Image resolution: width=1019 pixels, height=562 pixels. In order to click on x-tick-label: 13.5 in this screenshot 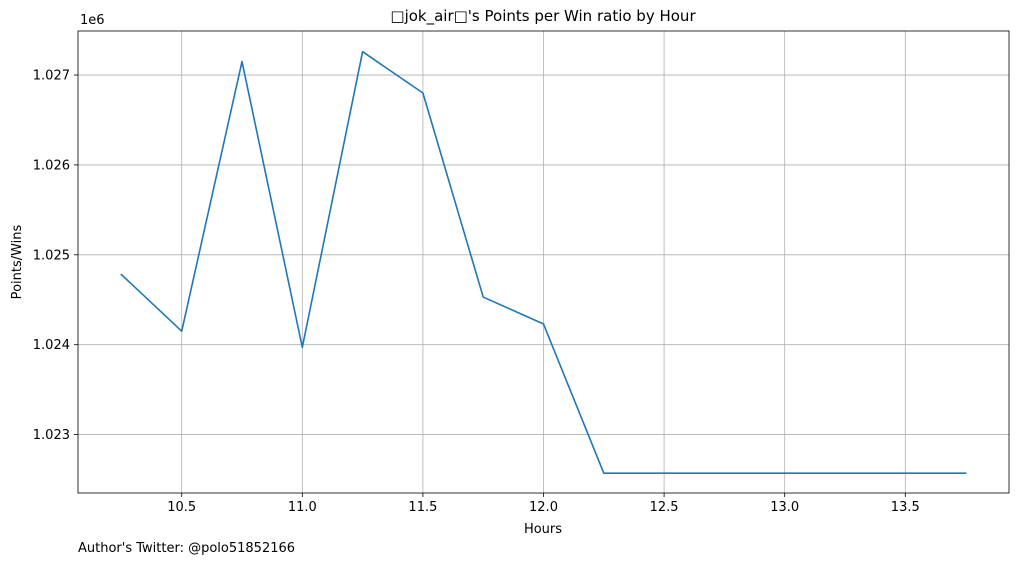, I will do `click(905, 507)`.